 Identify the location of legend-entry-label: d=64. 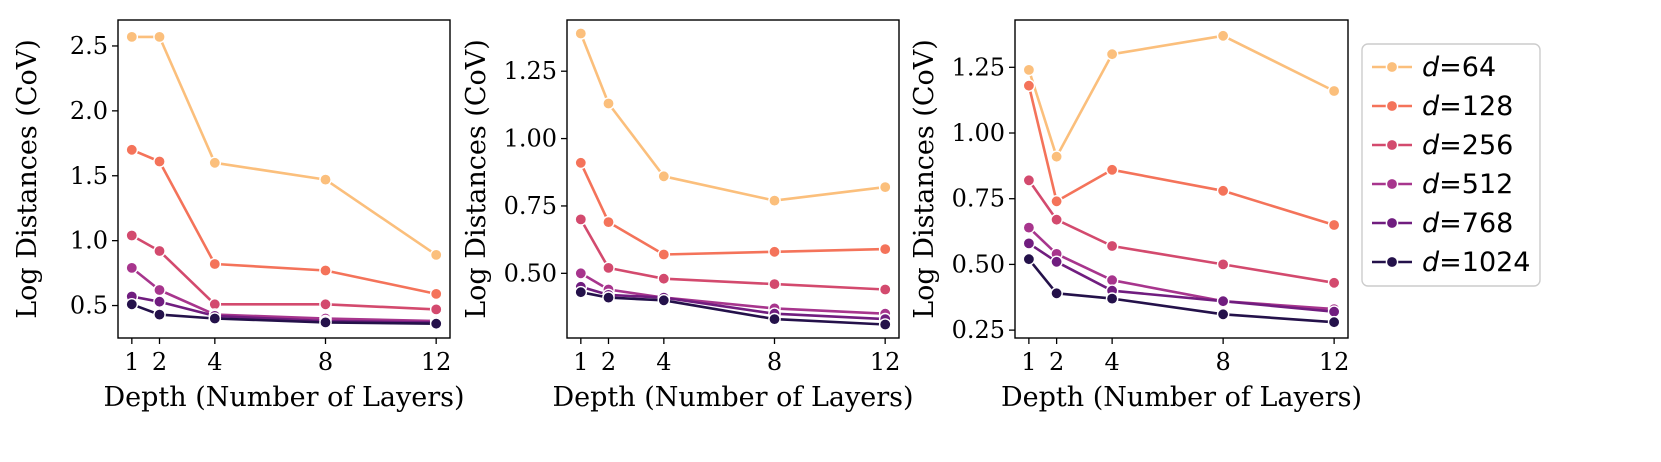
(1459, 67).